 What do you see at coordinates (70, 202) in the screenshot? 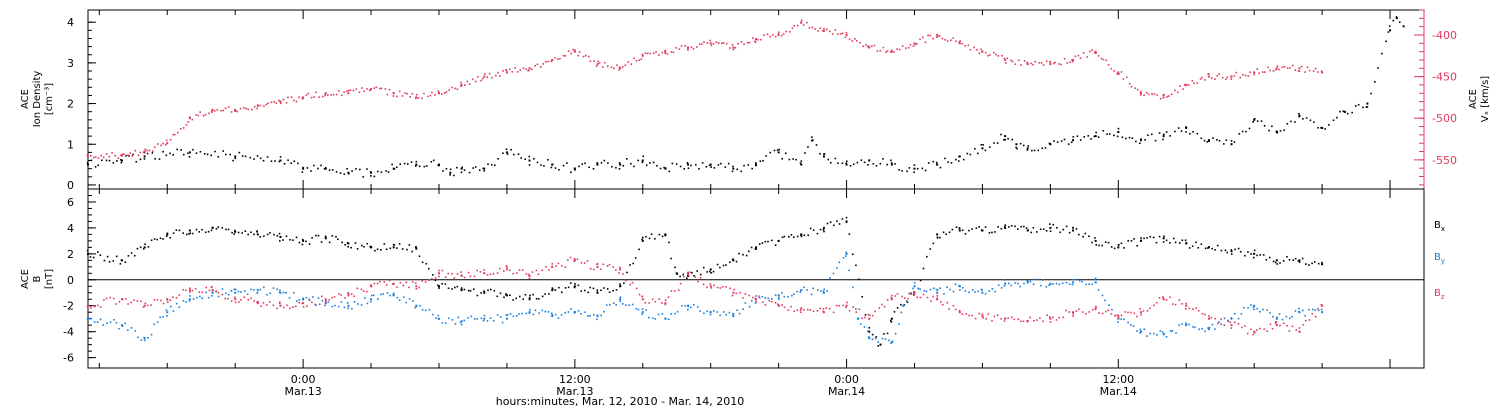
I see `bottom-left-tick-label: 6` at bounding box center [70, 202].